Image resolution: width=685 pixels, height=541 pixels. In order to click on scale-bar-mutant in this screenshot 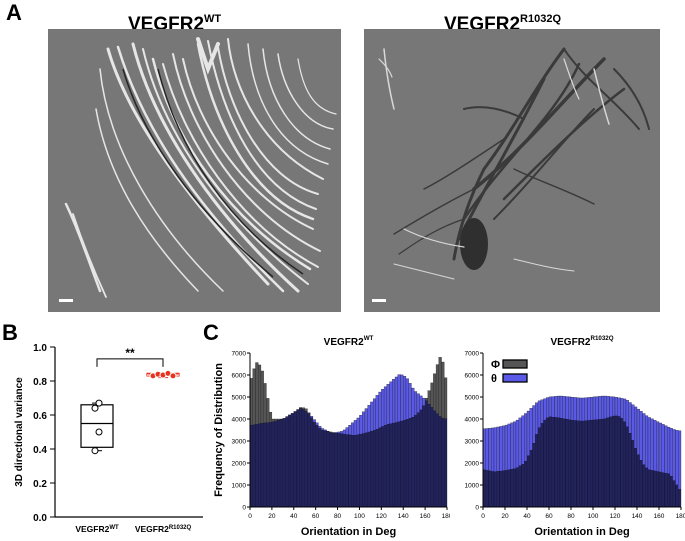, I will do `click(379, 300)`.